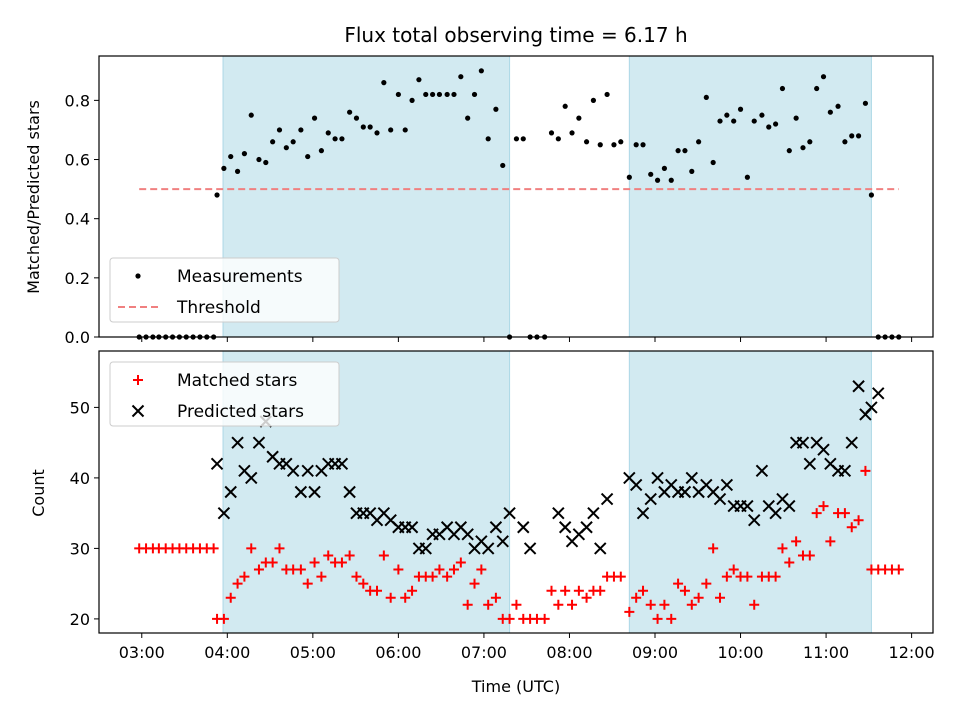 This screenshot has height=724, width=960. What do you see at coordinates (484, 652) in the screenshot?
I see `x-tick-label: 07:00` at bounding box center [484, 652].